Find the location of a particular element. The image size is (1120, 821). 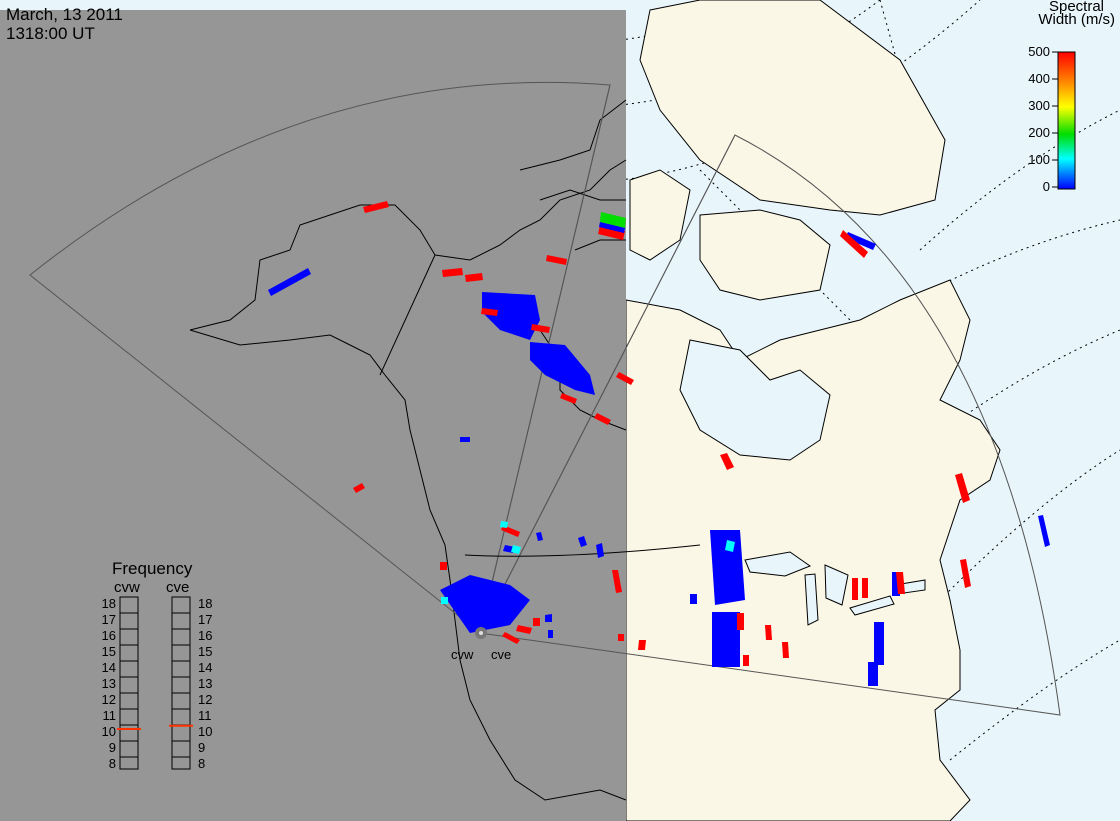

freq-tick-right: 15 is located at coordinates (205, 651).